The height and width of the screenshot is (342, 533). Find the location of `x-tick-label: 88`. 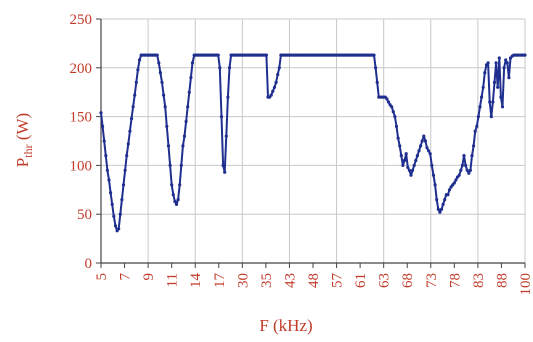

x-tick-label: 88 is located at coordinates (502, 280).